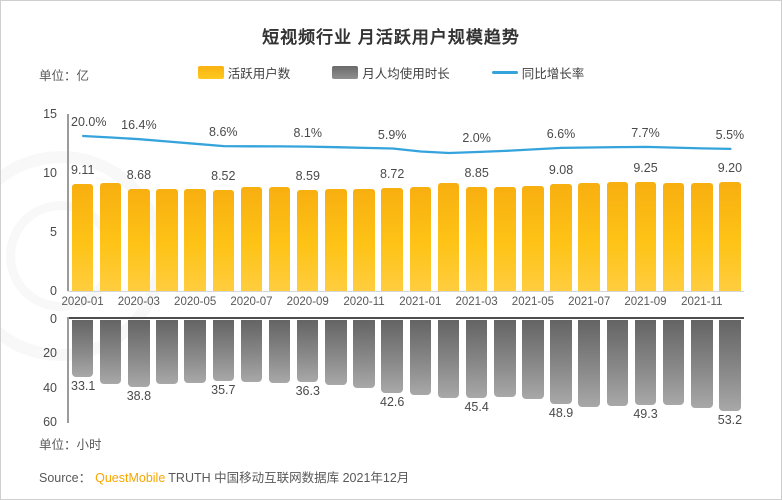  I want to click on x-tick-label: 2021-09, so click(645, 302).